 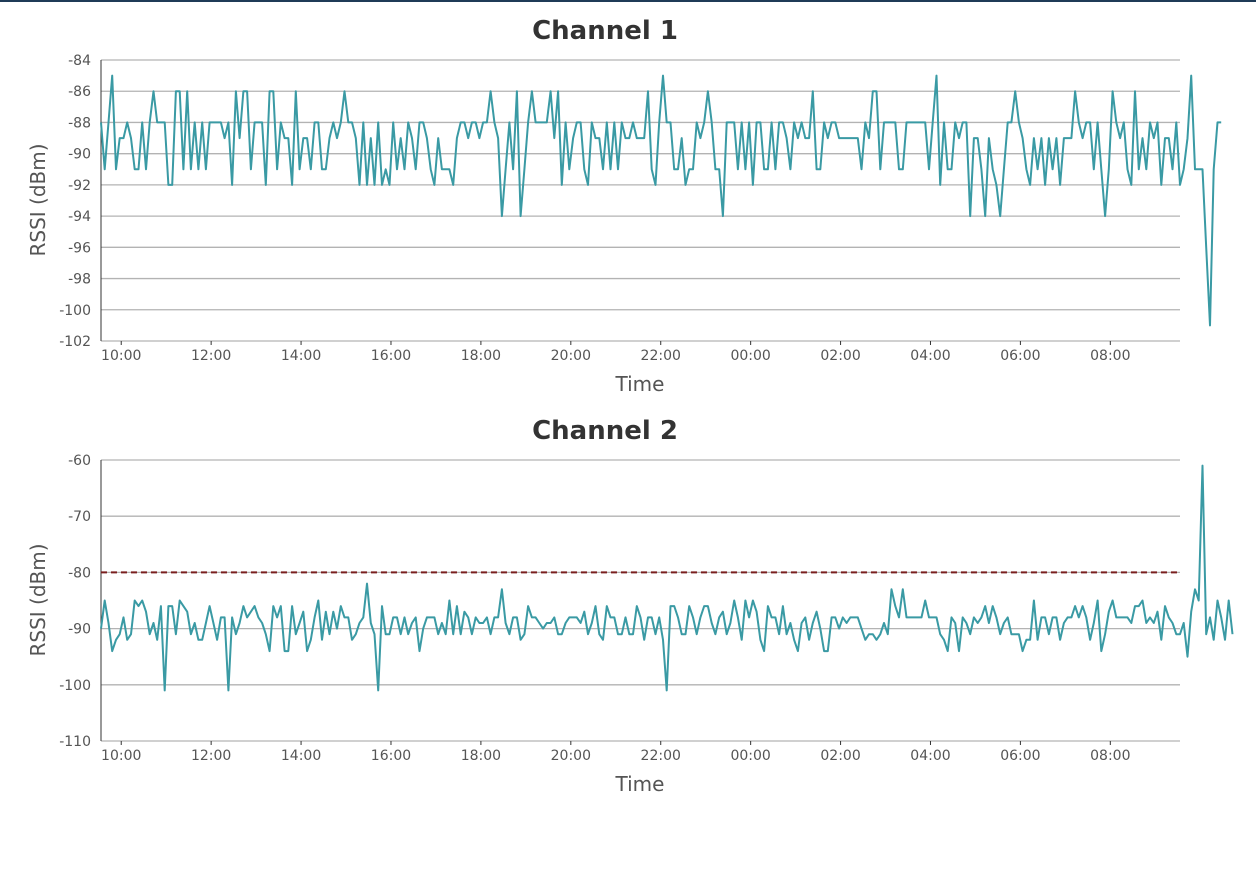 I want to click on y-tick-label: -110, so click(x=75, y=742).